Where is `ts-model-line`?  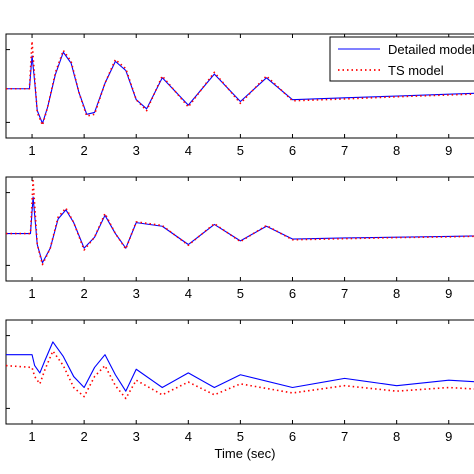
ts-model-line is located at coordinates (239, 375).